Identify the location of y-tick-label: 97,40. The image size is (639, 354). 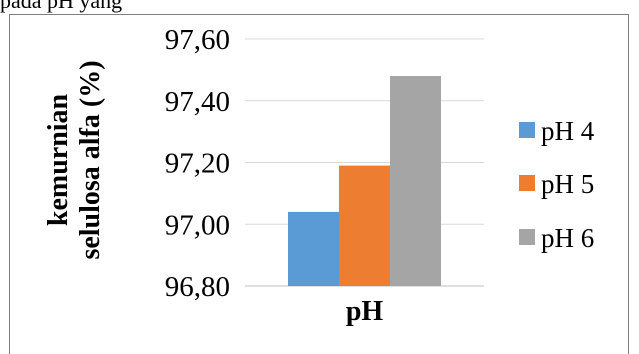
(197, 102).